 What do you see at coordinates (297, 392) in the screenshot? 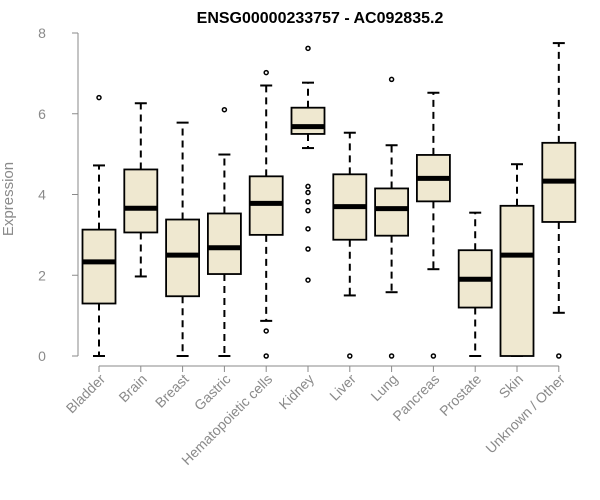
I see `x-tick-label: Kidney` at bounding box center [297, 392].